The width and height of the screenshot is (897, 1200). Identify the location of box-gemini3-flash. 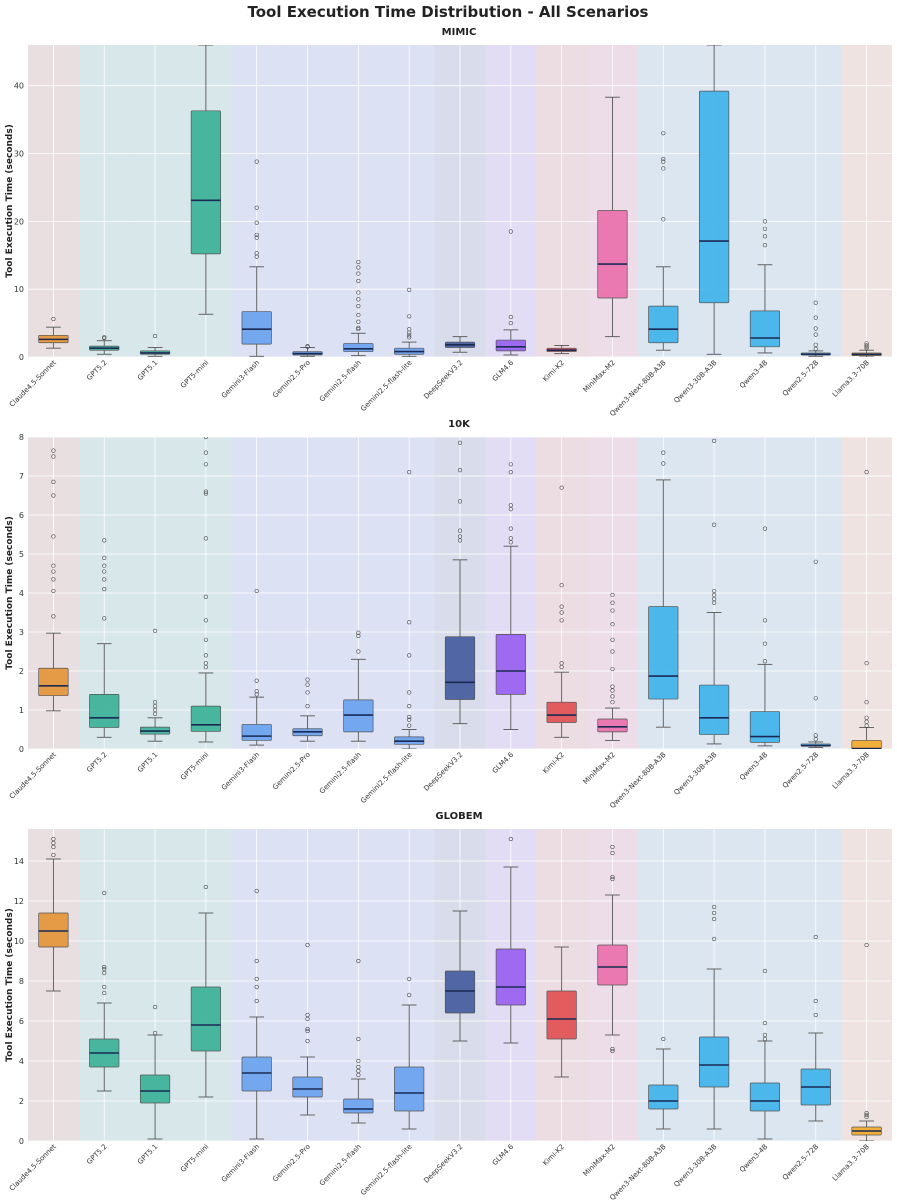
(256, 1014).